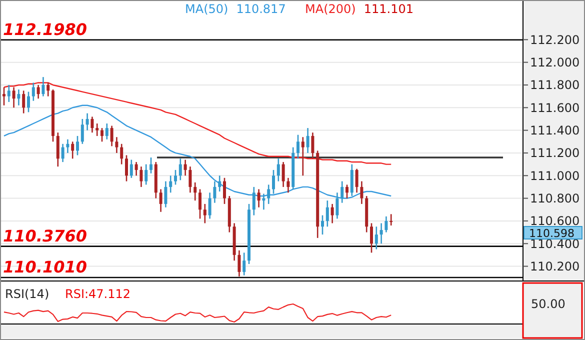  What do you see at coordinates (555, 63) in the screenshot?
I see `y-tick-label: 112.000` at bounding box center [555, 63].